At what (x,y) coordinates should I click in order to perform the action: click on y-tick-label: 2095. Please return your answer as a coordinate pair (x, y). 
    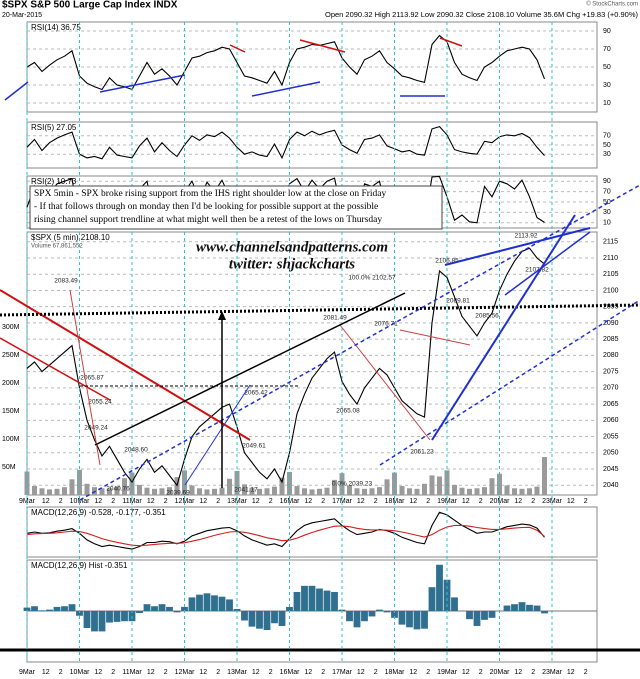
    Looking at the image, I should click on (611, 307).